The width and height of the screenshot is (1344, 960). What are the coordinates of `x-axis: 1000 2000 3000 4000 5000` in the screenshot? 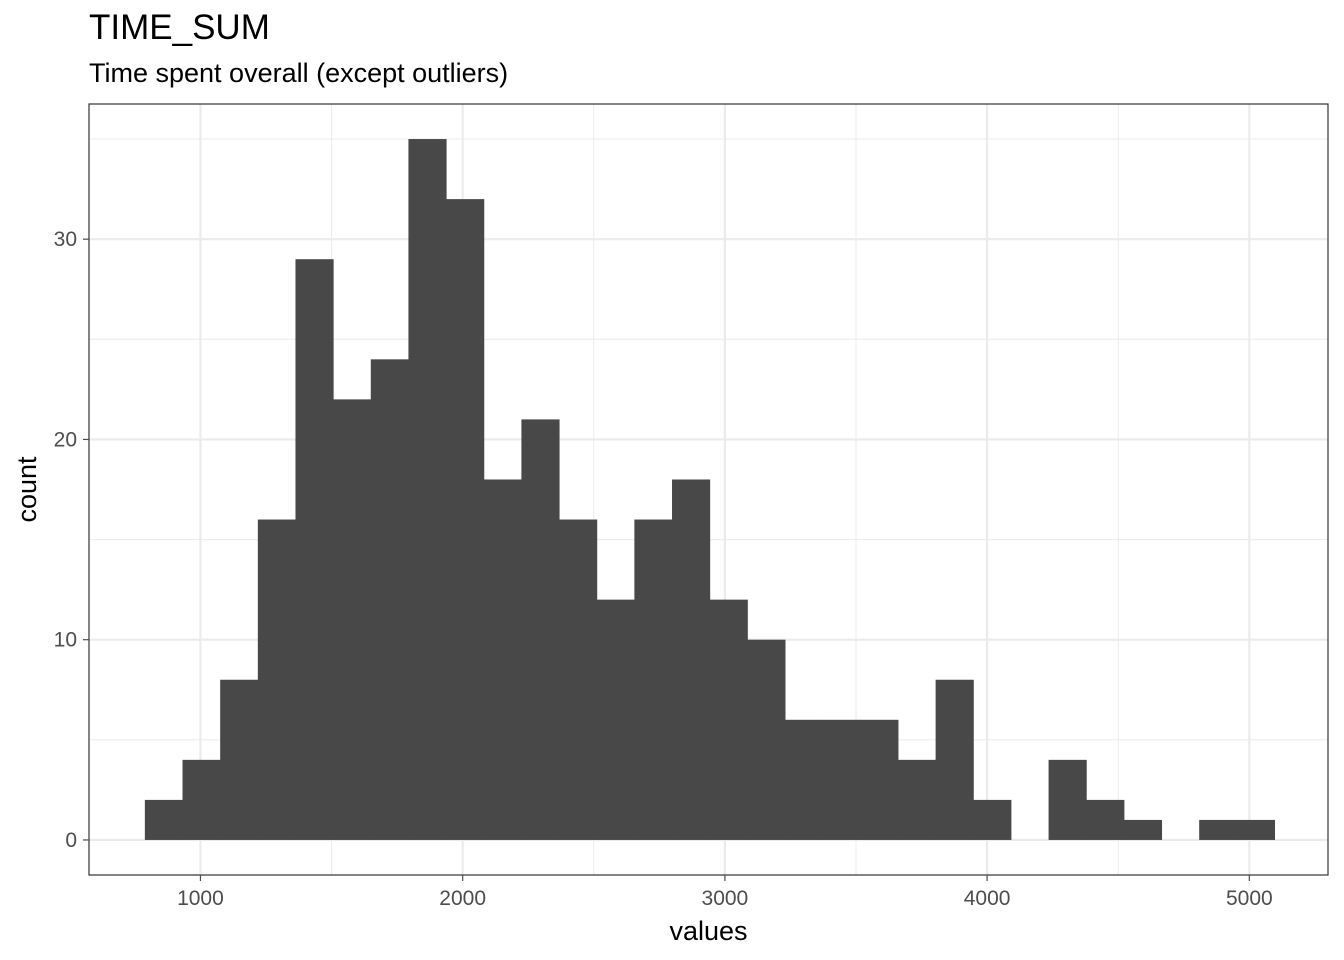 It's located at (725, 892).